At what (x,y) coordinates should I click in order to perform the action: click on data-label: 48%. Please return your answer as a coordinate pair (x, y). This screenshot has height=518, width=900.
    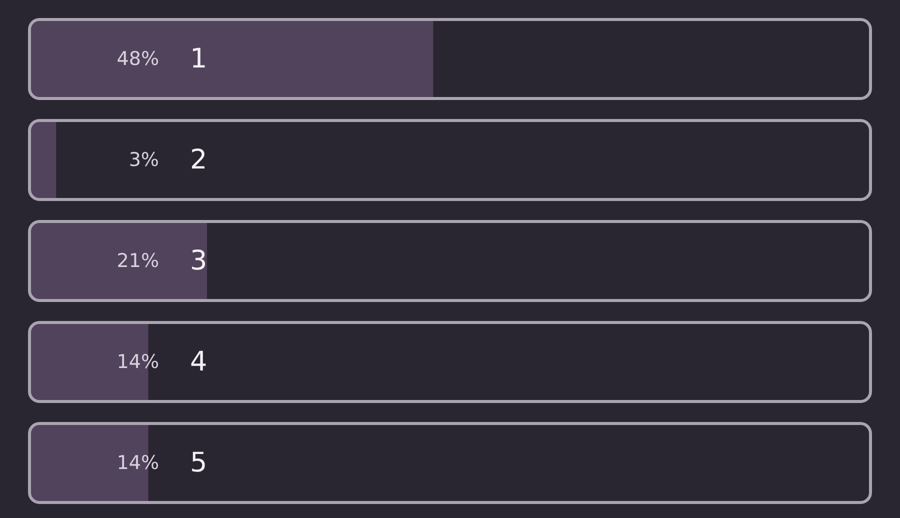
    Looking at the image, I should click on (137, 59).